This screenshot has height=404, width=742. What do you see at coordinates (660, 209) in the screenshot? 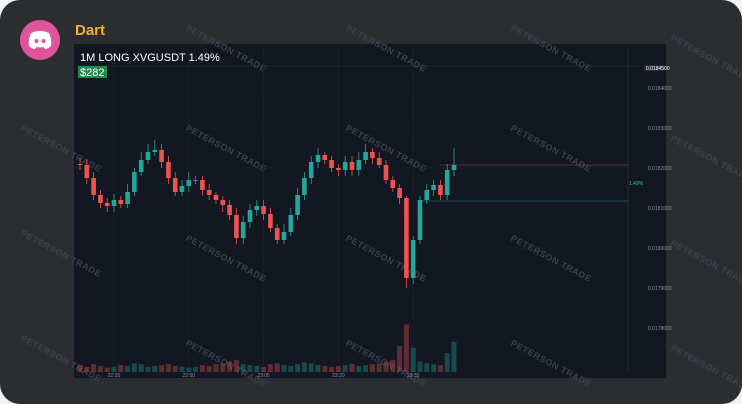
I see `y-tick-label: 0.0181000` at bounding box center [660, 209].